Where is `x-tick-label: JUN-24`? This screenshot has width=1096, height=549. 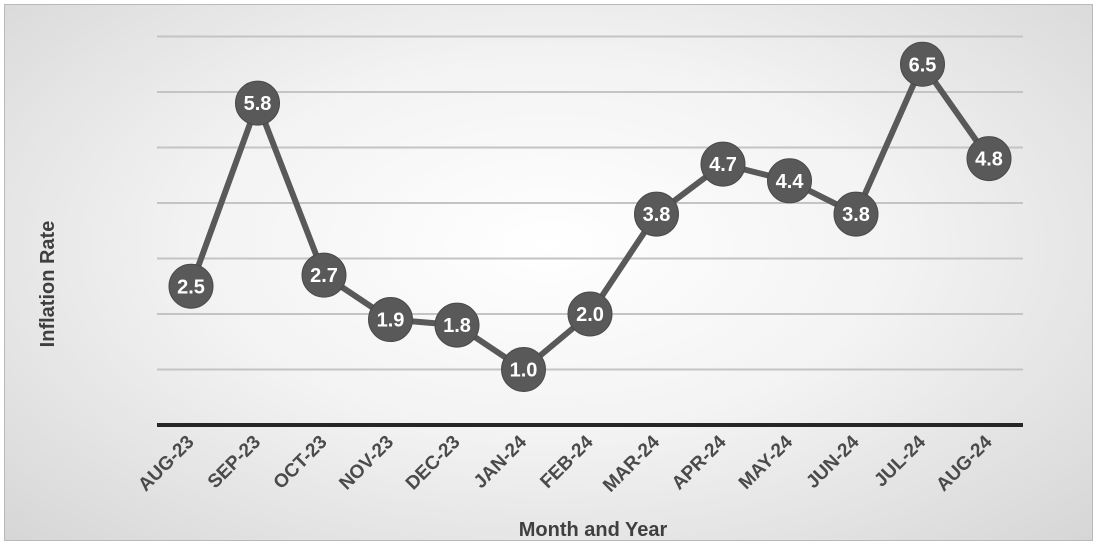 x-tick-label: JUN-24 is located at coordinates (832, 461).